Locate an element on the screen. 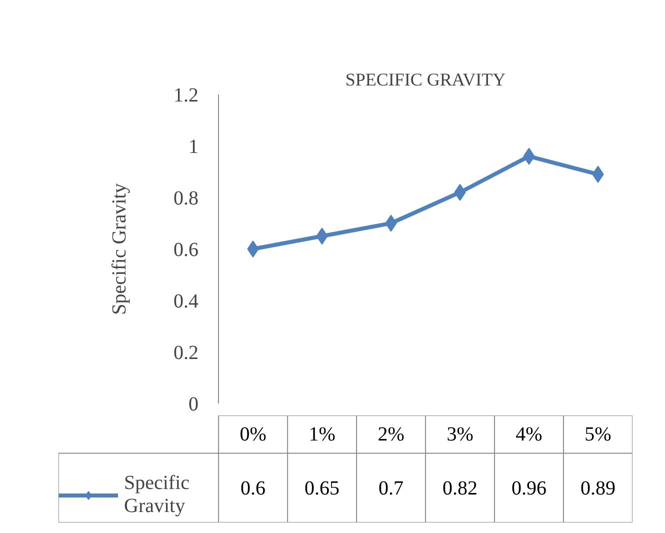  legend-label: Specific Gravity is located at coordinates (157, 495).